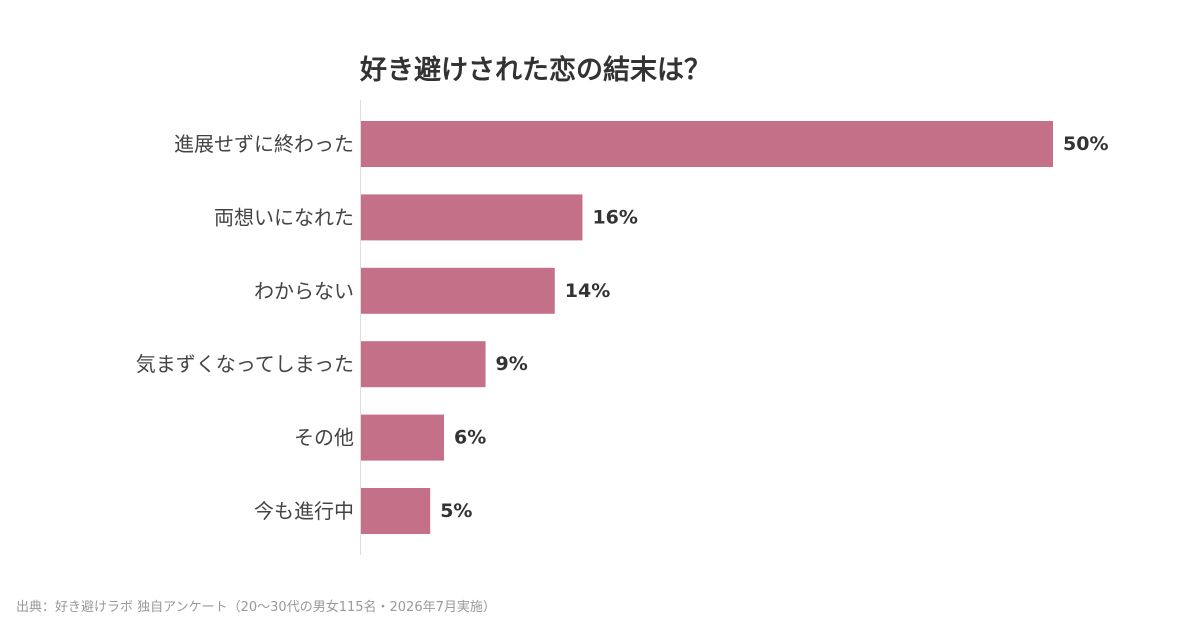 The image size is (1200, 630). What do you see at coordinates (470, 438) in the screenshot?
I see `value-label: 6%` at bounding box center [470, 438].